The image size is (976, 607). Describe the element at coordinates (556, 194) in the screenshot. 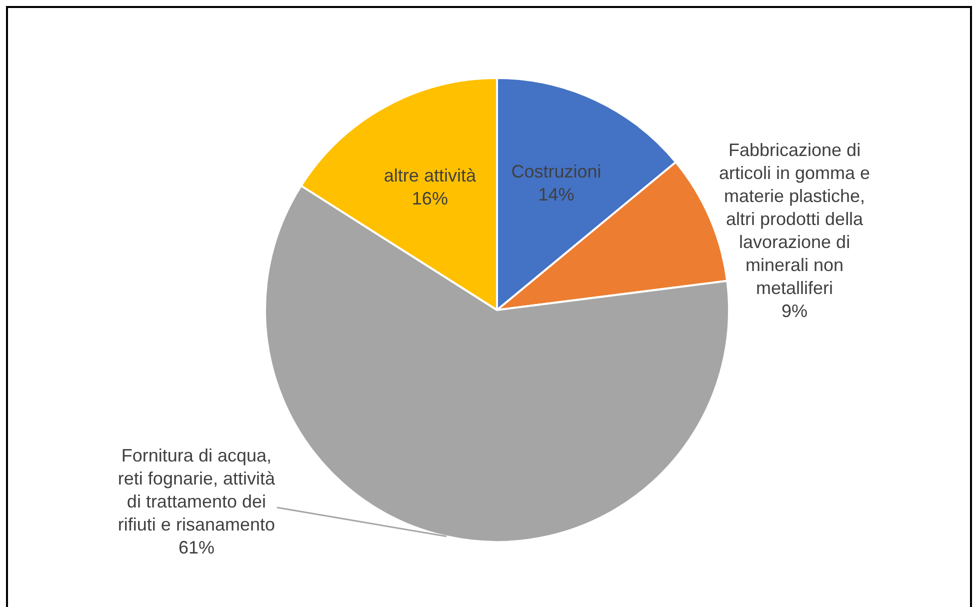

I see `data-label: 14%` at that location.